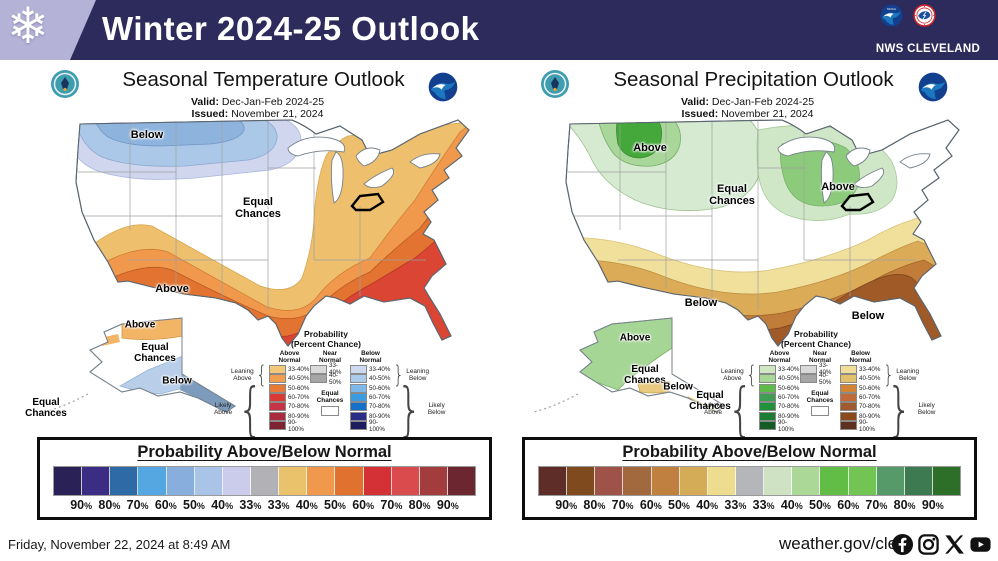 This screenshot has height=561, width=998. What do you see at coordinates (222, 505) in the screenshot?
I see `colorbar-label: 40%` at bounding box center [222, 505].